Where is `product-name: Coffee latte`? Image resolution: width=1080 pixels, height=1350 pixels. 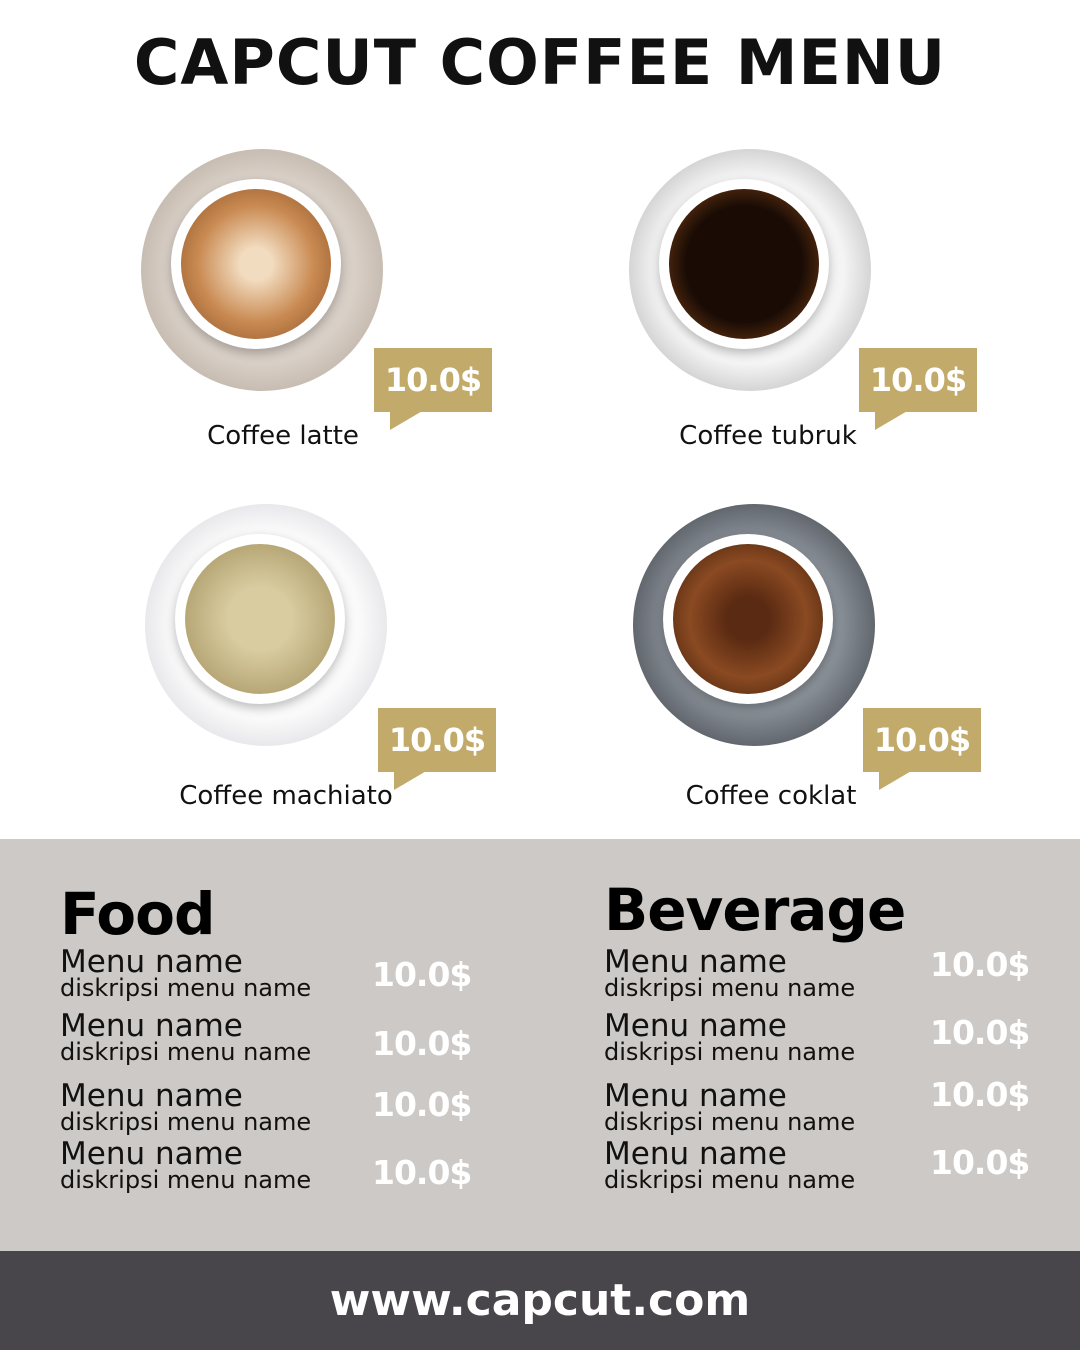 product-name: Coffee latte is located at coordinates (283, 436).